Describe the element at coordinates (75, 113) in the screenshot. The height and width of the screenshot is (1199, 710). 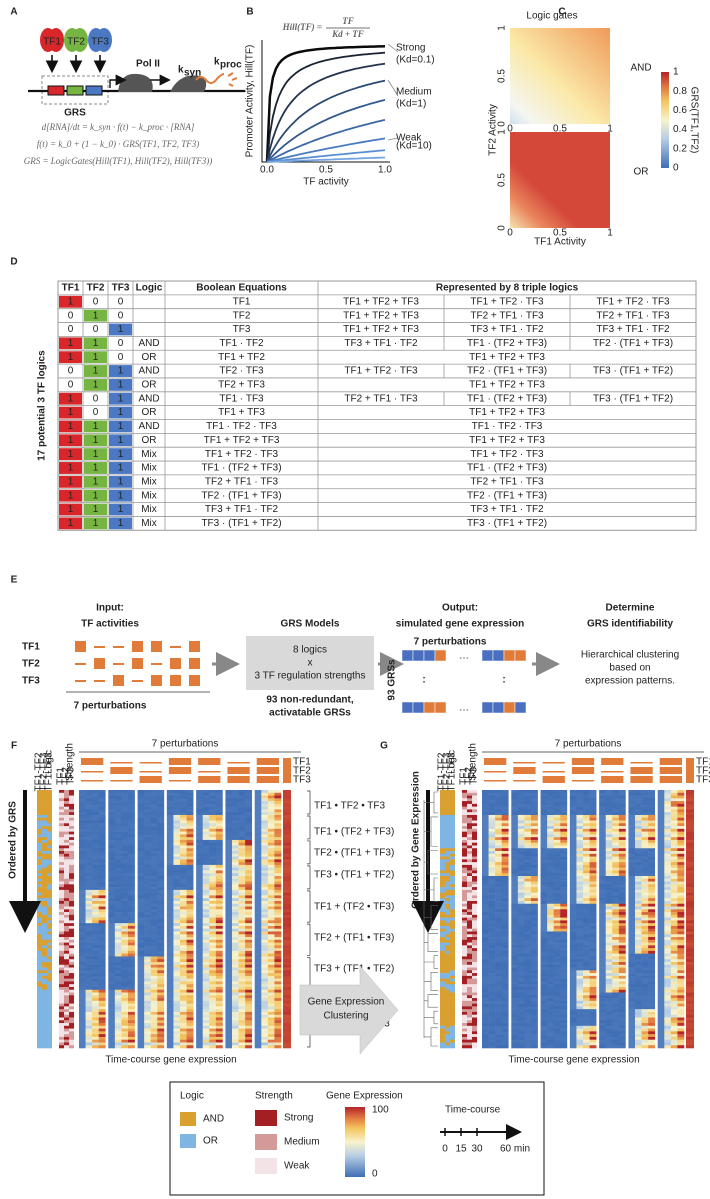
I see `grs-label: GRS` at that location.